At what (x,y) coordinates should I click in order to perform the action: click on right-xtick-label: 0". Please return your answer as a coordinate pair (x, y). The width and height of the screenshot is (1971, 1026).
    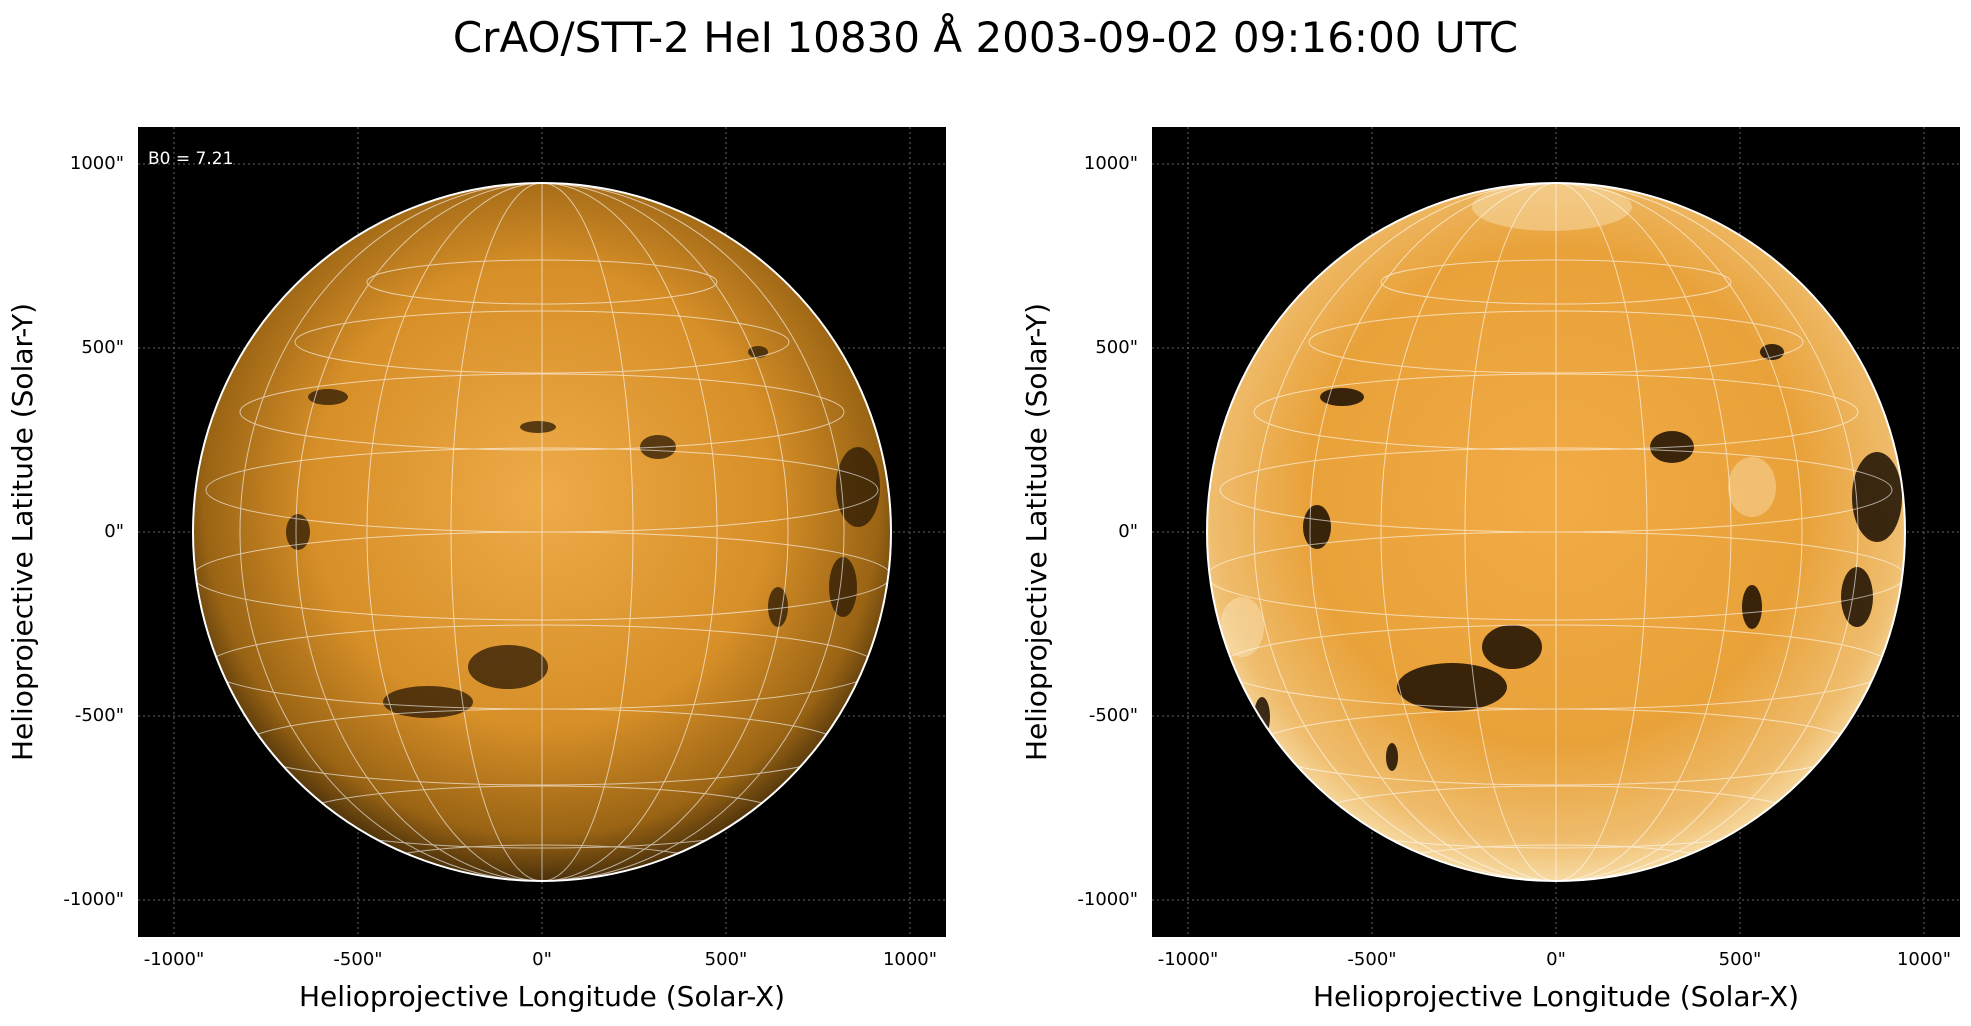
    Looking at the image, I should click on (1556, 959).